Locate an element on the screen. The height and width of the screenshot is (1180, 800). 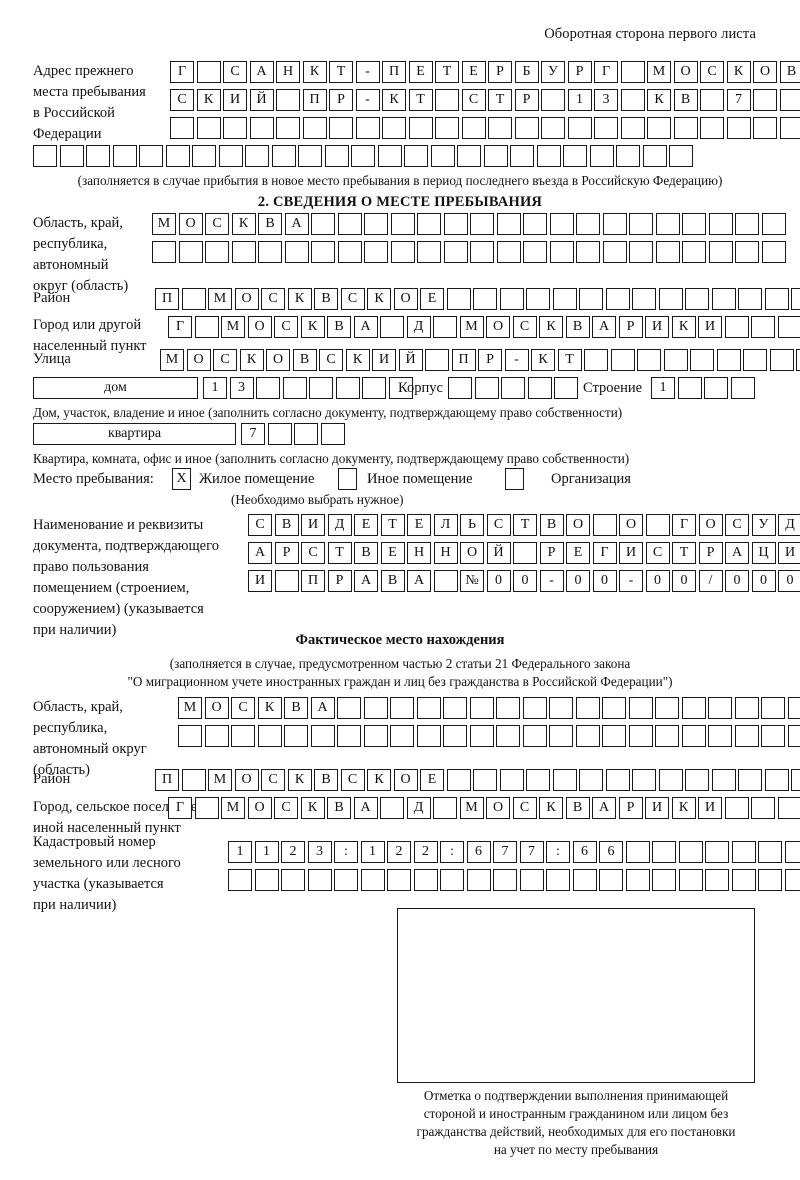
form-cell: - is located at coordinates (516, 360).